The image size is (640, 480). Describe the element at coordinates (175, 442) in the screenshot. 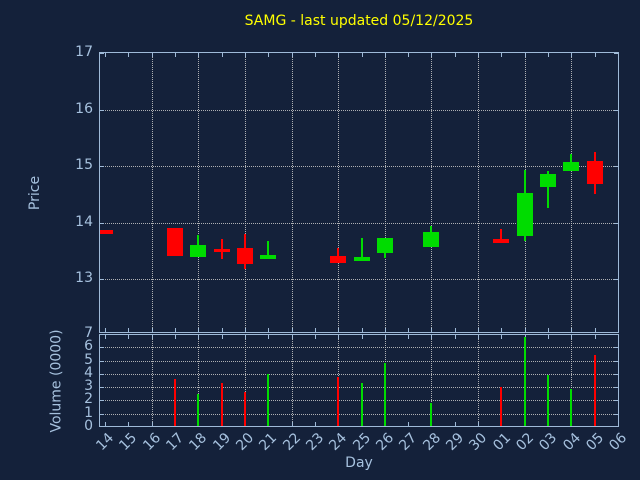

I see `x-tick-label-text: 17` at that location.